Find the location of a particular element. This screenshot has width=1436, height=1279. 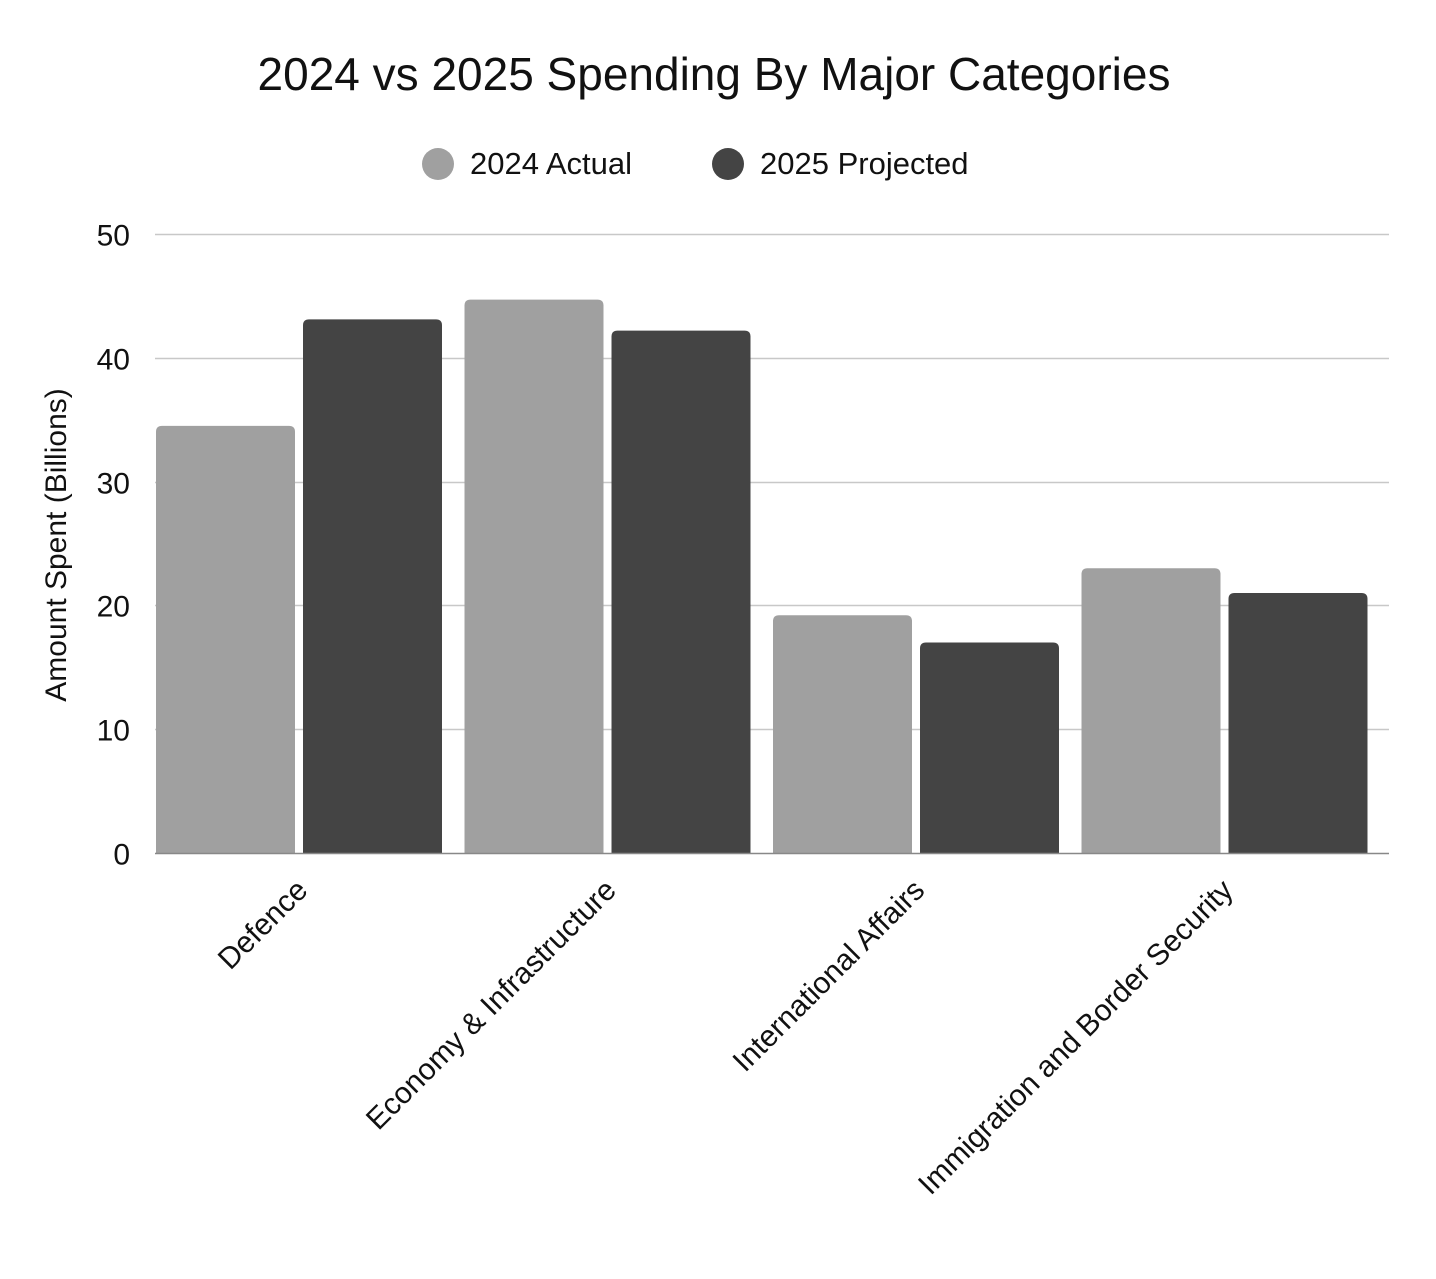

legend: 2024 Actual 2025 Projected is located at coordinates (695, 163).